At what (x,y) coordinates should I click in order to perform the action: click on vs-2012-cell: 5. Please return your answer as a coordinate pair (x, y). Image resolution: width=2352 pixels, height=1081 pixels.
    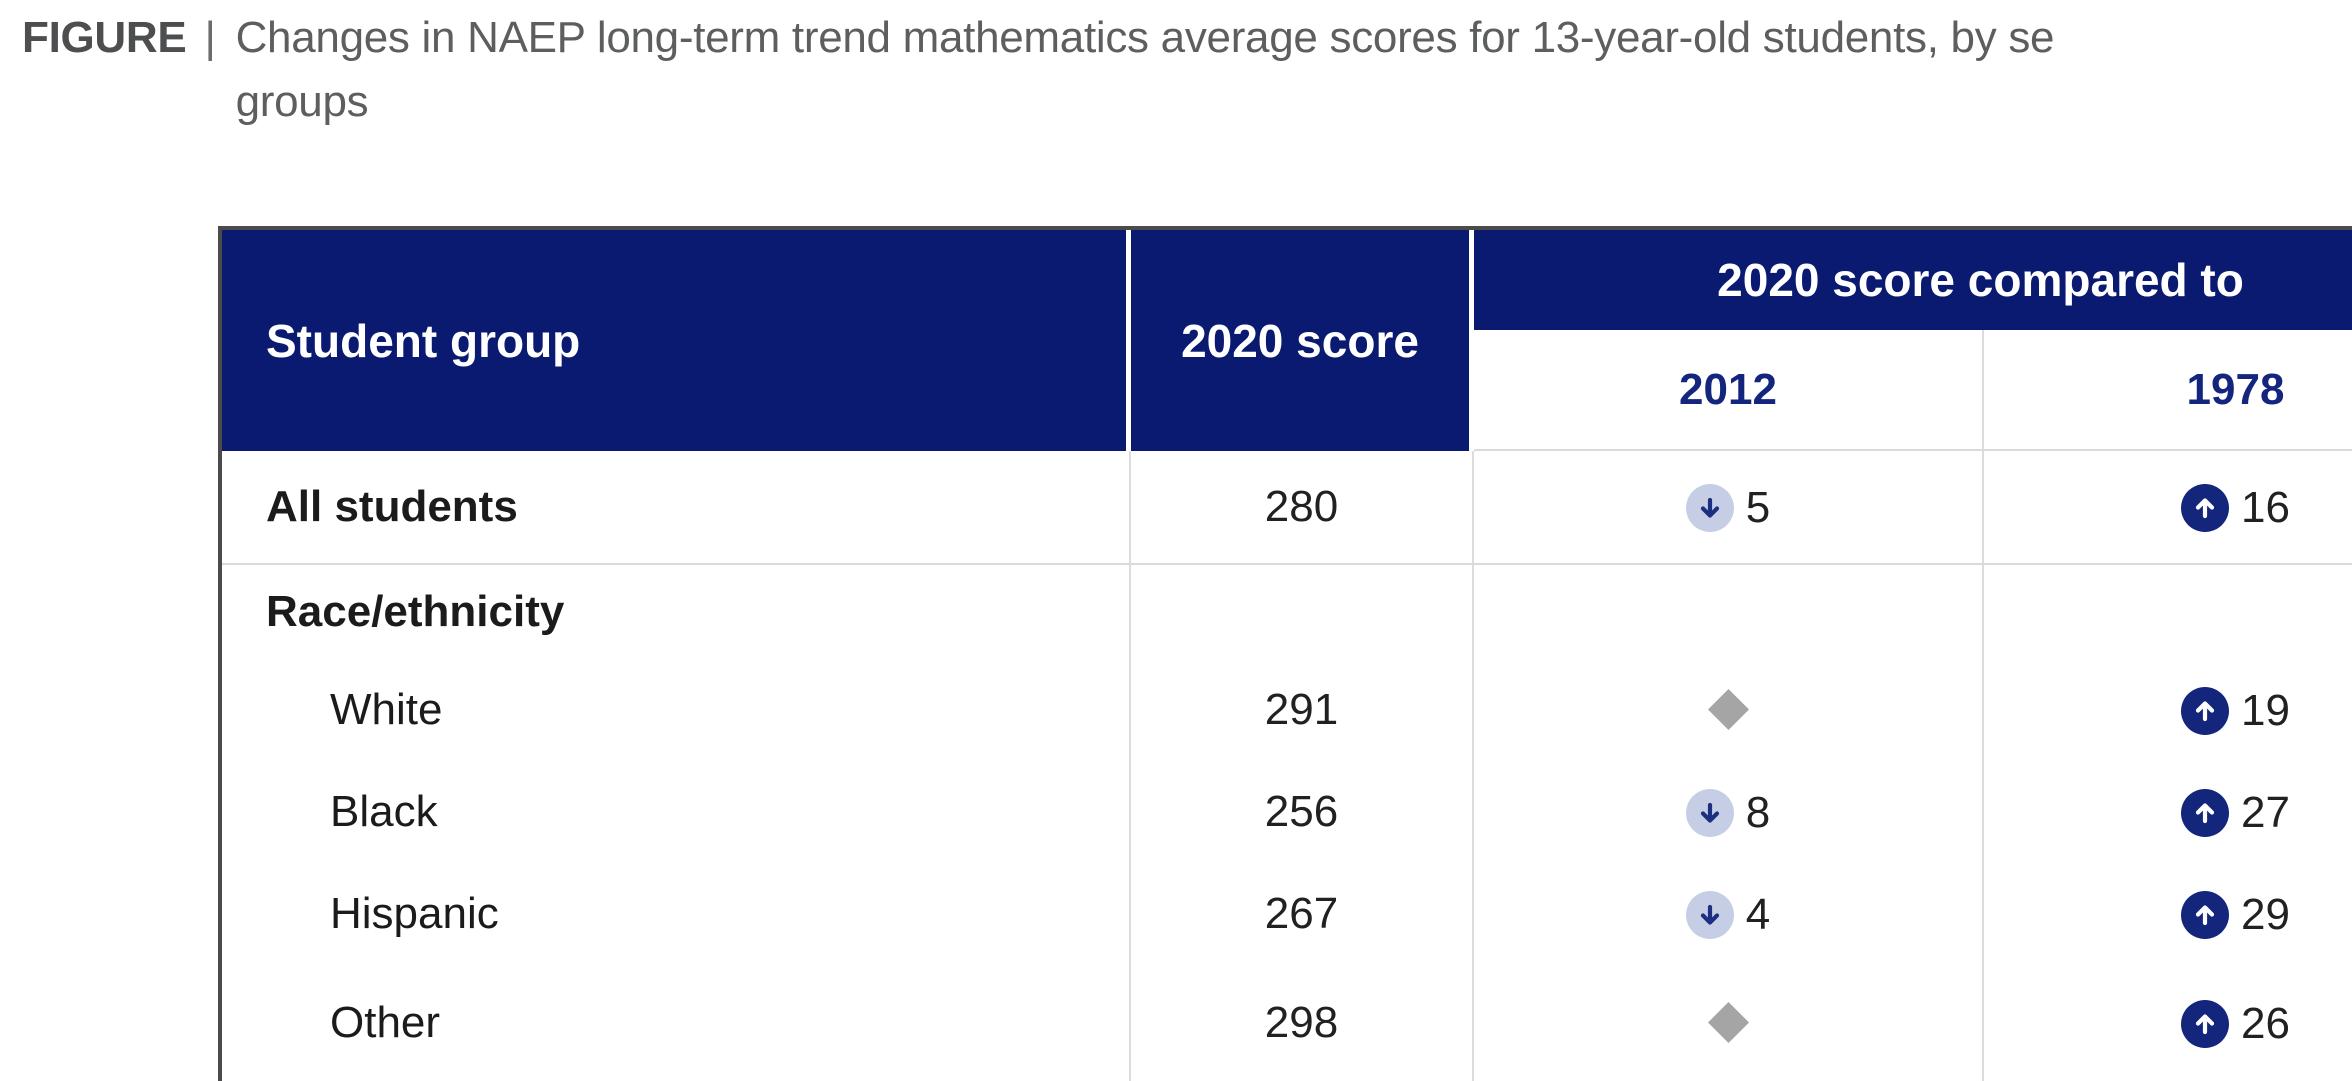
    Looking at the image, I should click on (1729, 508).